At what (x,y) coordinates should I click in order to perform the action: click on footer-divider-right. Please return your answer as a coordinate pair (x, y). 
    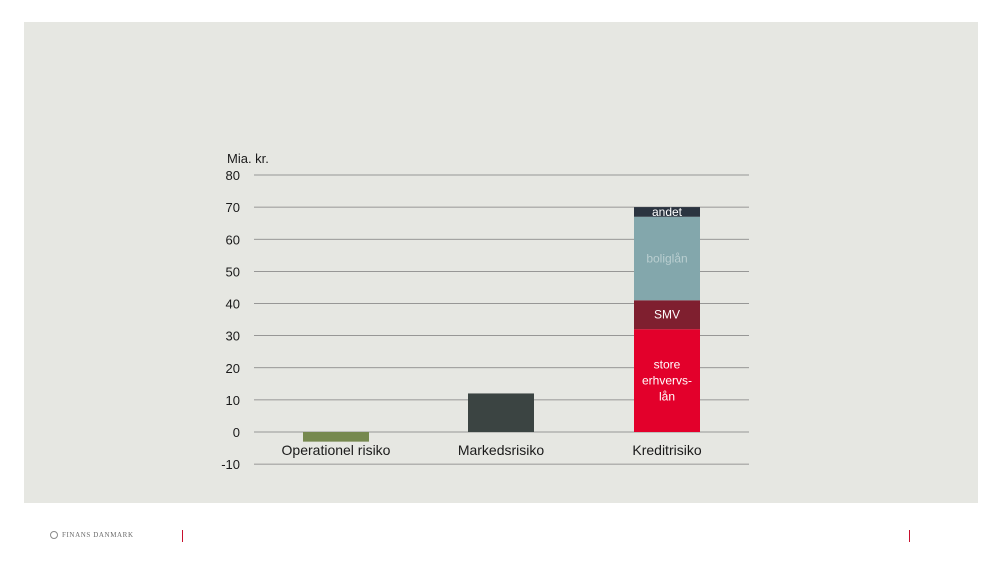
    Looking at the image, I should click on (909, 536).